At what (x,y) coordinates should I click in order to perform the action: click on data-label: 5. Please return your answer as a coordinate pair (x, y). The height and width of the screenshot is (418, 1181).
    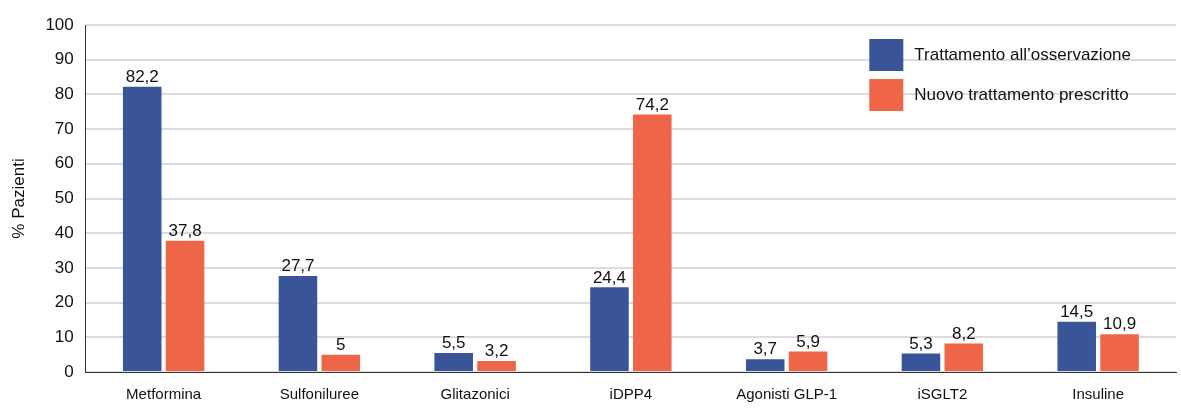
    Looking at the image, I should click on (341, 344).